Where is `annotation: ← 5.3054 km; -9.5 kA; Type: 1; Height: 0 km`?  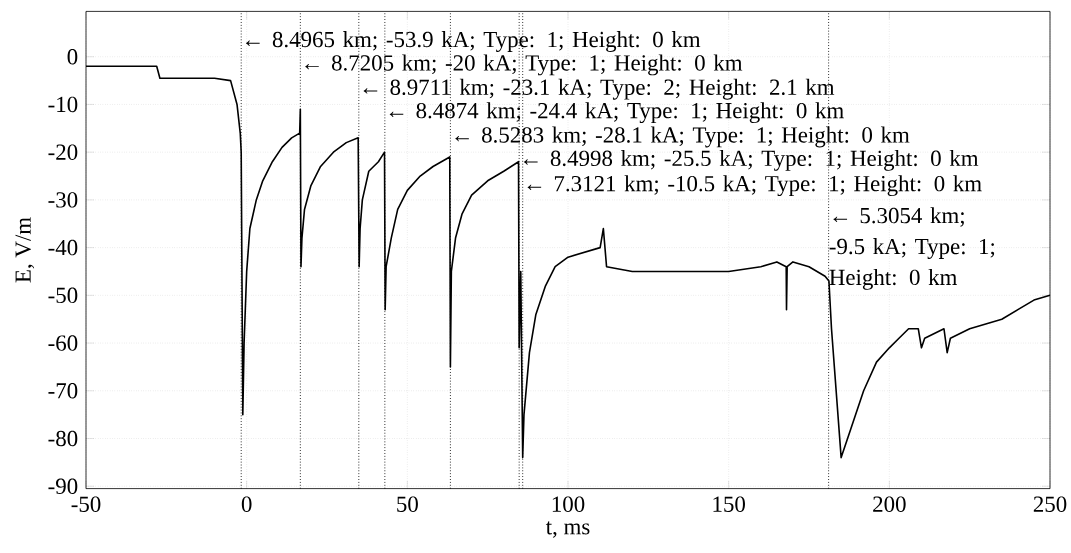 annotation: ← 5.3054 km; -9.5 kA; Type: 1; Height: 0 km is located at coordinates (912, 248).